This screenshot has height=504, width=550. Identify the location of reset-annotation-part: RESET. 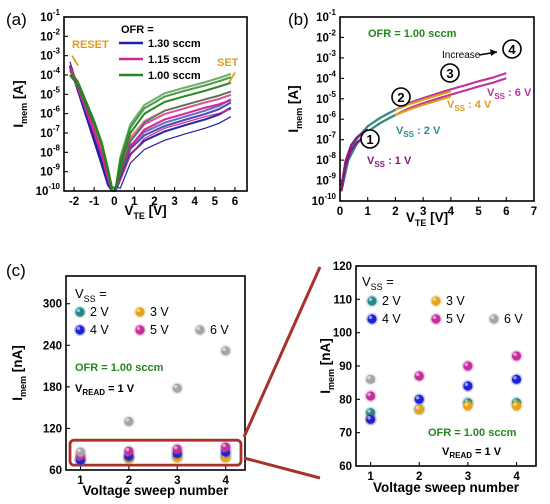
(90, 45).